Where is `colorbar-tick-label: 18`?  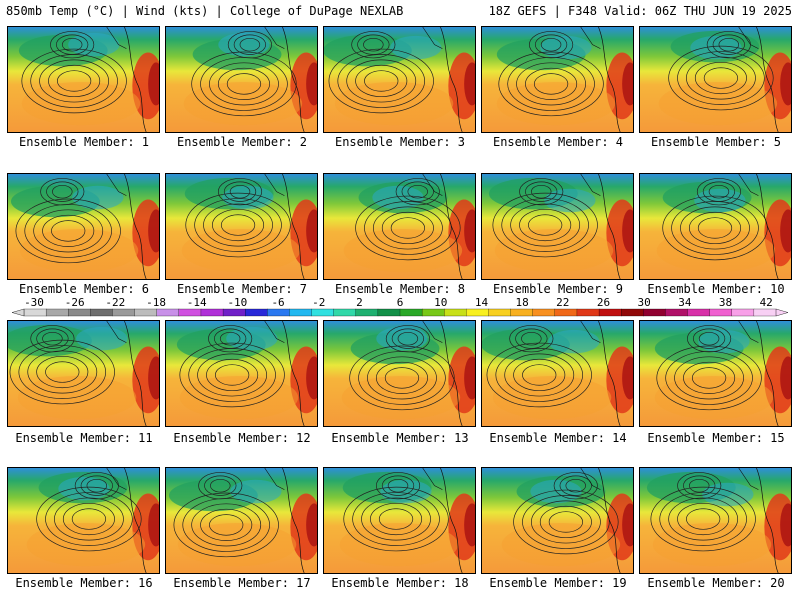 colorbar-tick-label: 18 is located at coordinates (522, 302).